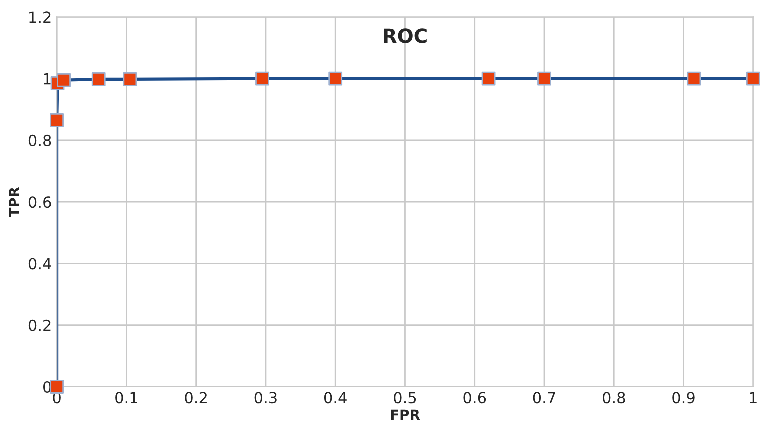 Image resolution: width=761 pixels, height=430 pixels. Describe the element at coordinates (265, 398) in the screenshot. I see `x-tick-label: 0.3` at that location.